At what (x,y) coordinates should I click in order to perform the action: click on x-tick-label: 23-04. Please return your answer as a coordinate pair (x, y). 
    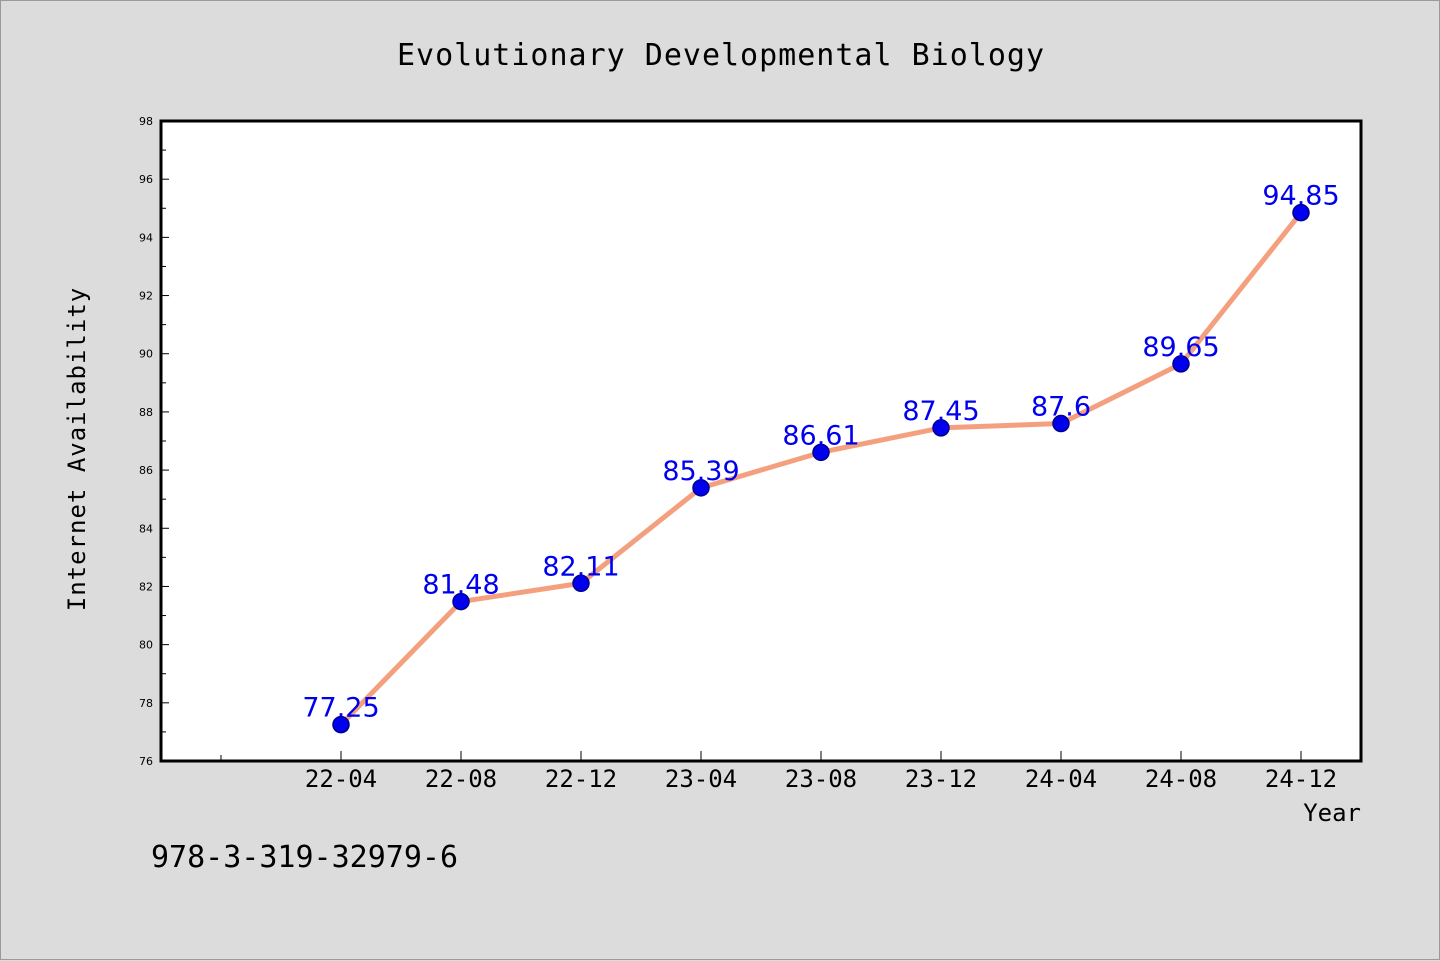
    Looking at the image, I should click on (701, 779).